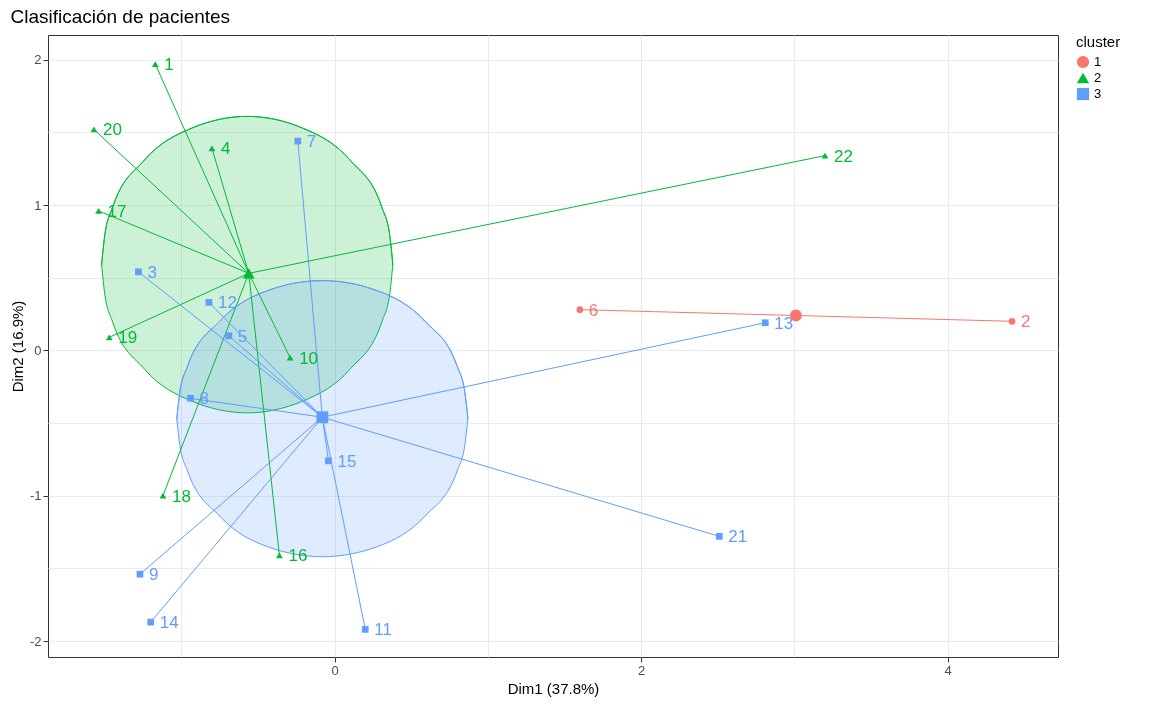  Describe the element at coordinates (152, 272) in the screenshot. I see `annotation: 3` at that location.